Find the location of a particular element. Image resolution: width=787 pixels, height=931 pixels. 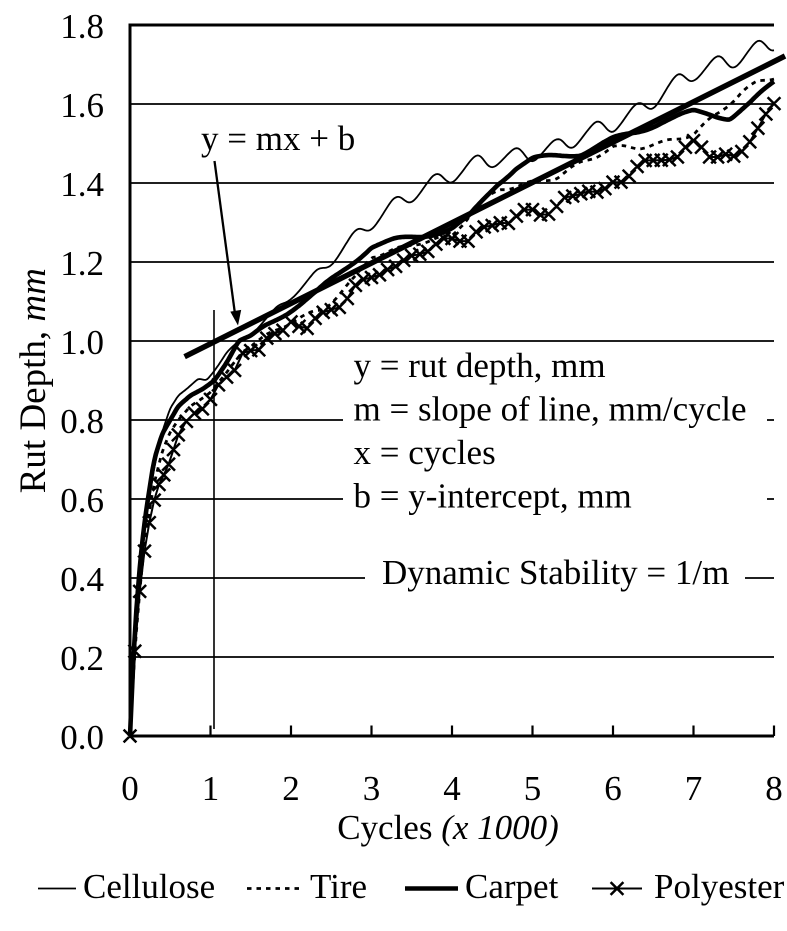

svg-text: 1.0 is located at coordinates (82, 342).